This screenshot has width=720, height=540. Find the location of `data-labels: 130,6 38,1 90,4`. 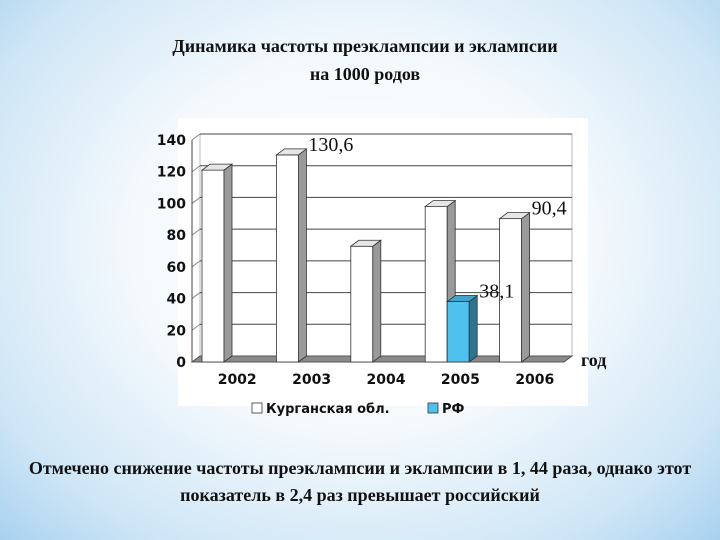

data-labels: 130,6 38,1 90,4 is located at coordinates (437, 218).